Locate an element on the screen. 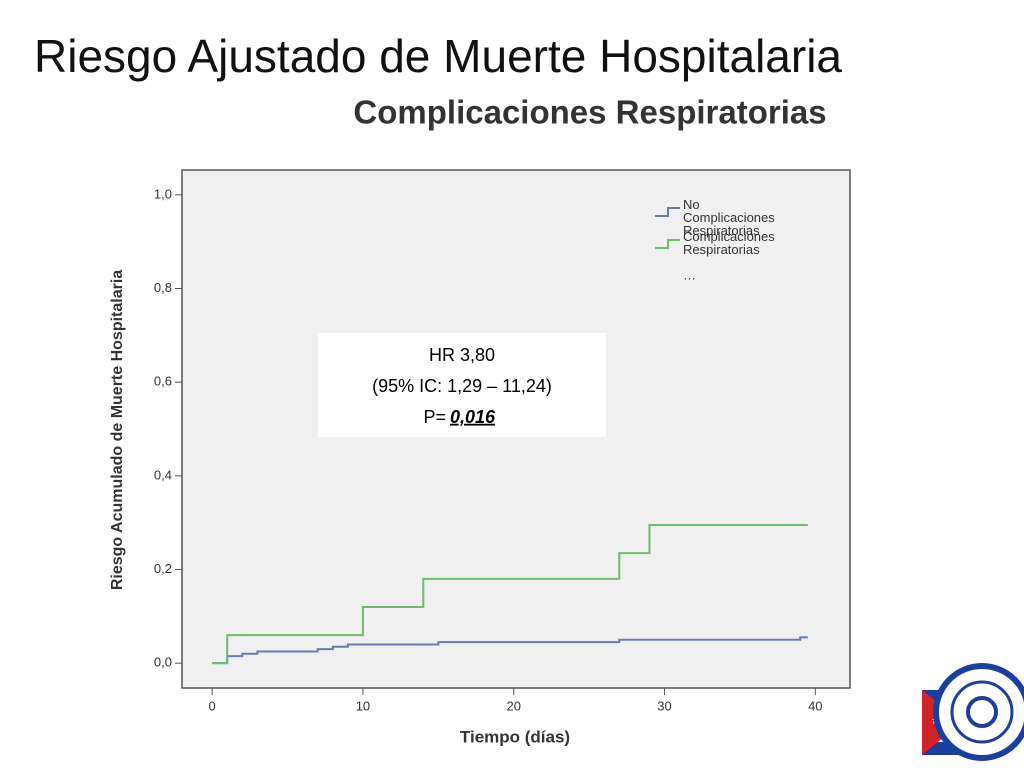 This screenshot has width=1024, height=773. logo is located at coordinates (973, 712).